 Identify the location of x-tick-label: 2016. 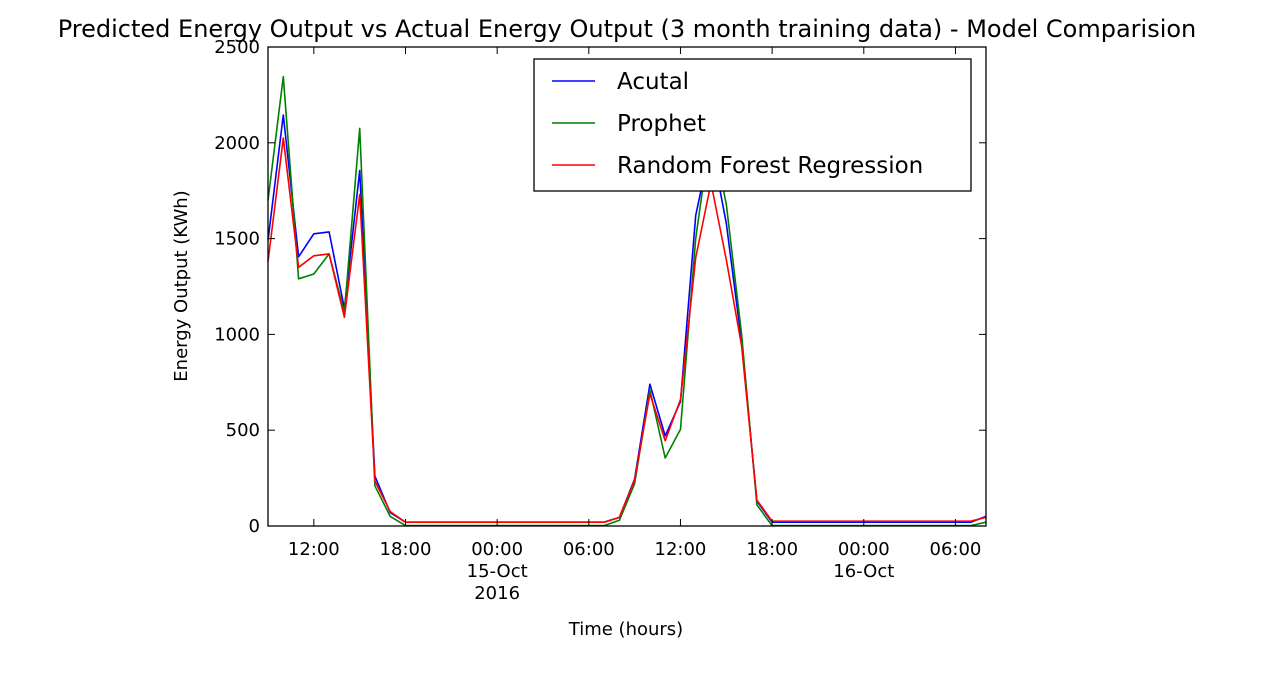
(497, 593).